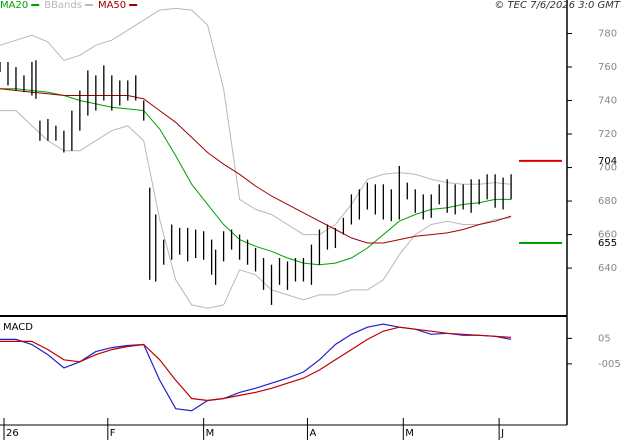 The width and height of the screenshot is (627, 440). What do you see at coordinates (256, 364) in the screenshot?
I see `macd-line` at bounding box center [256, 364].